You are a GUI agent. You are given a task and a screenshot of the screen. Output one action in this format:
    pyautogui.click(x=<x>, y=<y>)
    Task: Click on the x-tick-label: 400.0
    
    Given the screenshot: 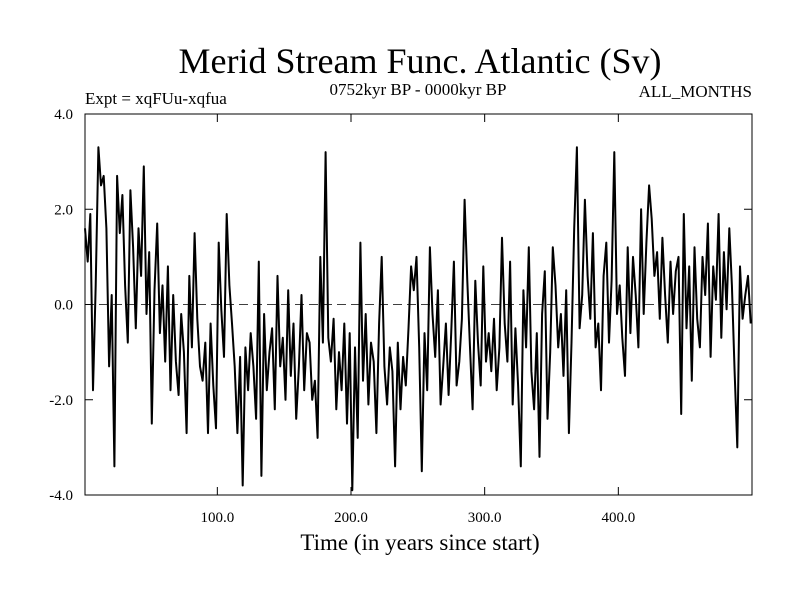 What is the action you would take?
    pyautogui.click(x=618, y=518)
    